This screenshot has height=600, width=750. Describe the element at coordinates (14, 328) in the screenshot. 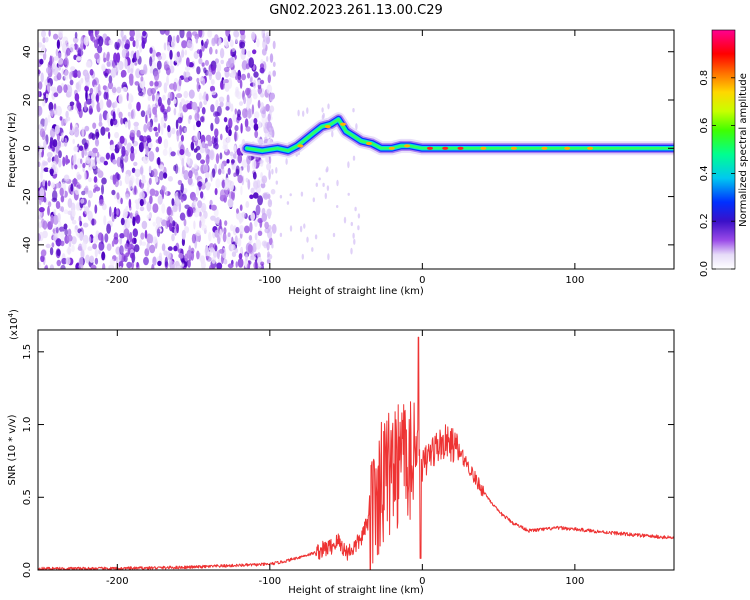

I see `multiplier-base: (x10` at that location.